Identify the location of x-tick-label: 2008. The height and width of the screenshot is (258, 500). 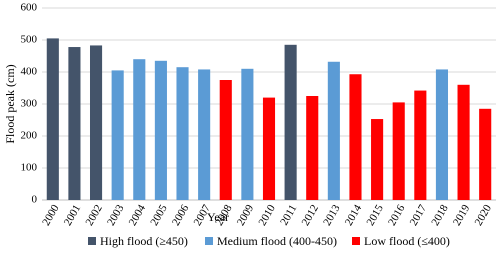
(224, 214).